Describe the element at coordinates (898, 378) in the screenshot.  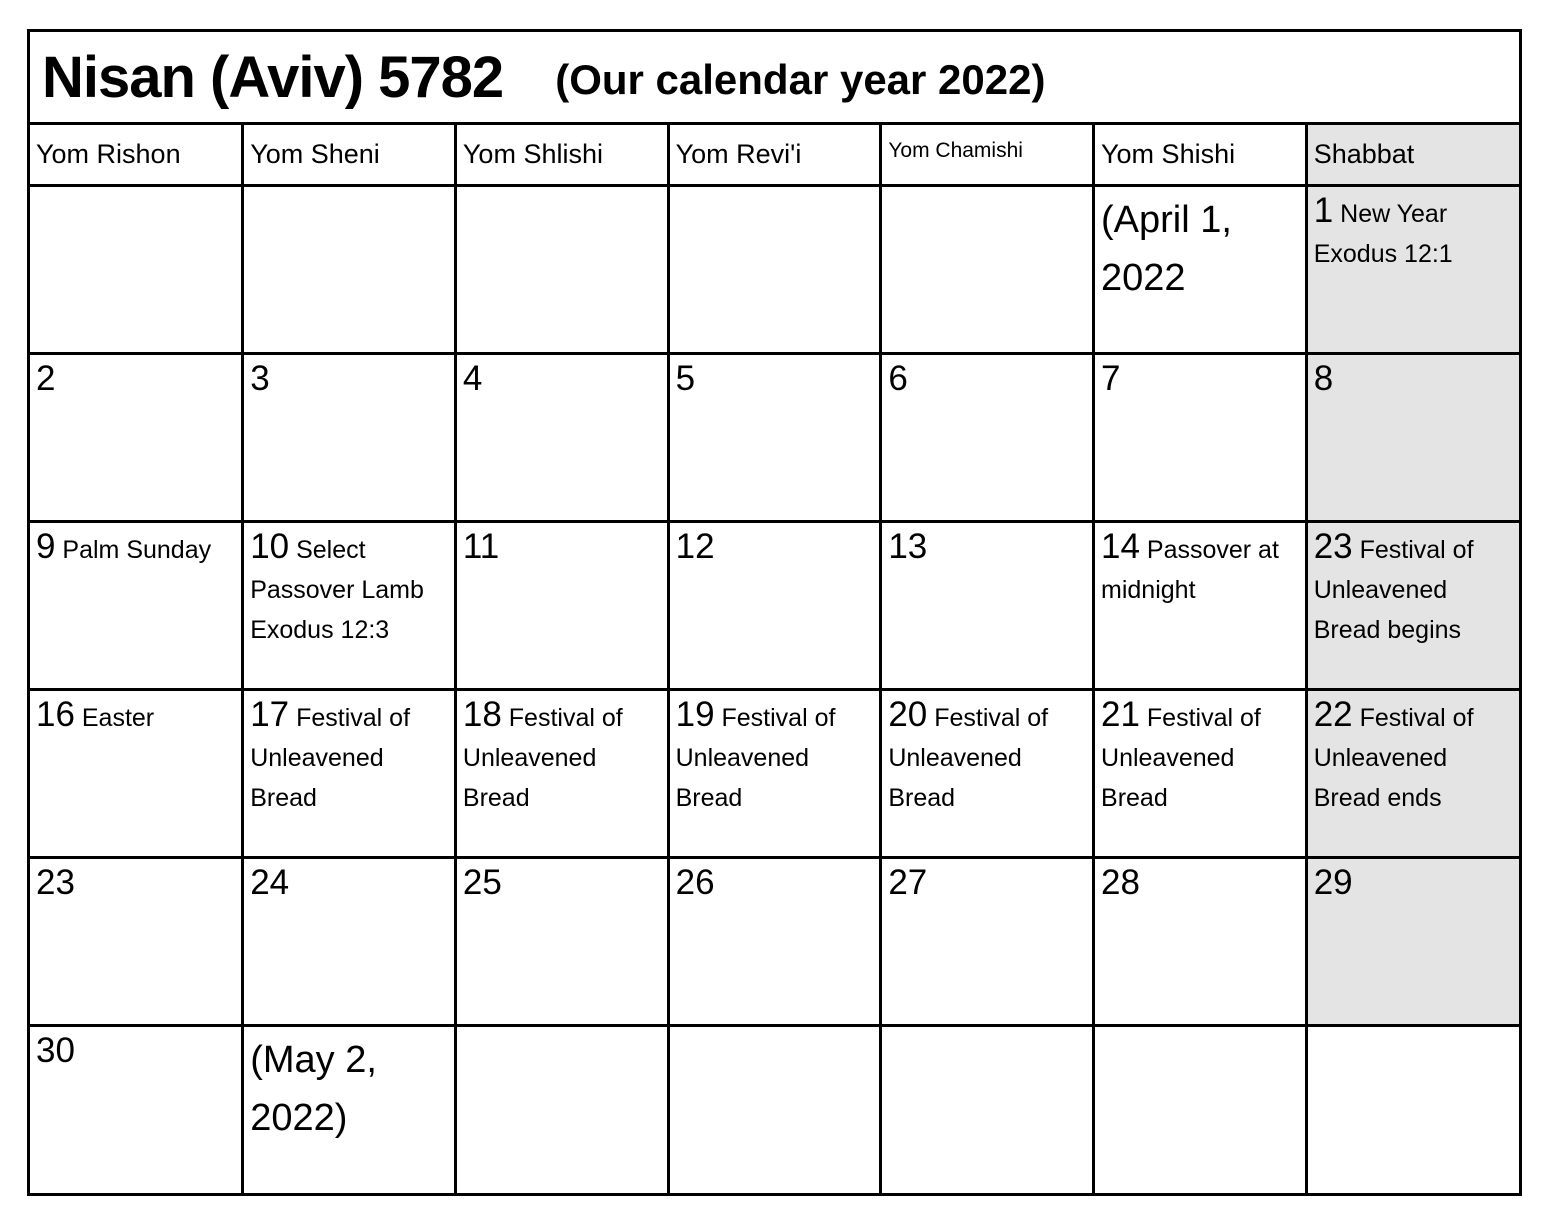
I see `day-number: 6` at that location.